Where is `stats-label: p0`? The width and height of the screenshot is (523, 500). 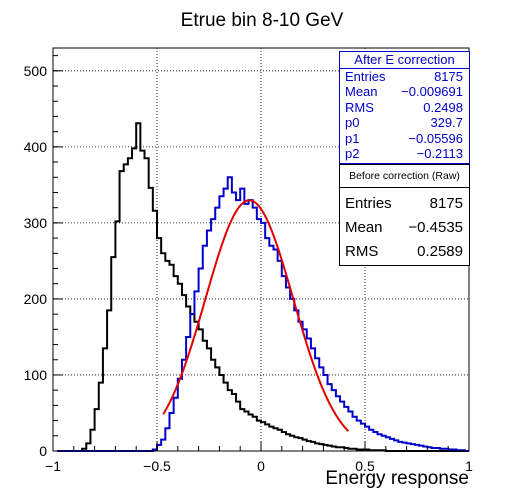
stats-label: p0 is located at coordinates (352, 122).